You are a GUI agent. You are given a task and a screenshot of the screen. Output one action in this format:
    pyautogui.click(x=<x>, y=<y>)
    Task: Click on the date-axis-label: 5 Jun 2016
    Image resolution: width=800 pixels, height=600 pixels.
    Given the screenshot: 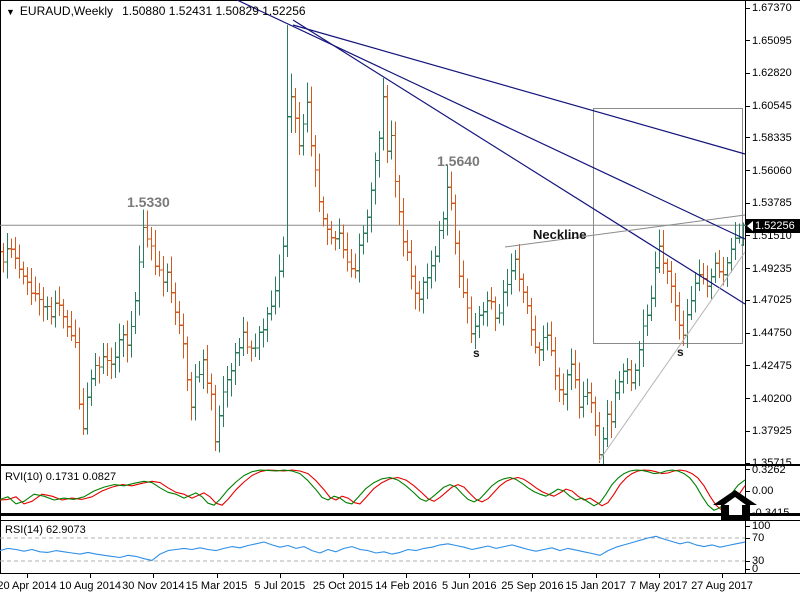 What is the action you would take?
    pyautogui.click(x=469, y=586)
    